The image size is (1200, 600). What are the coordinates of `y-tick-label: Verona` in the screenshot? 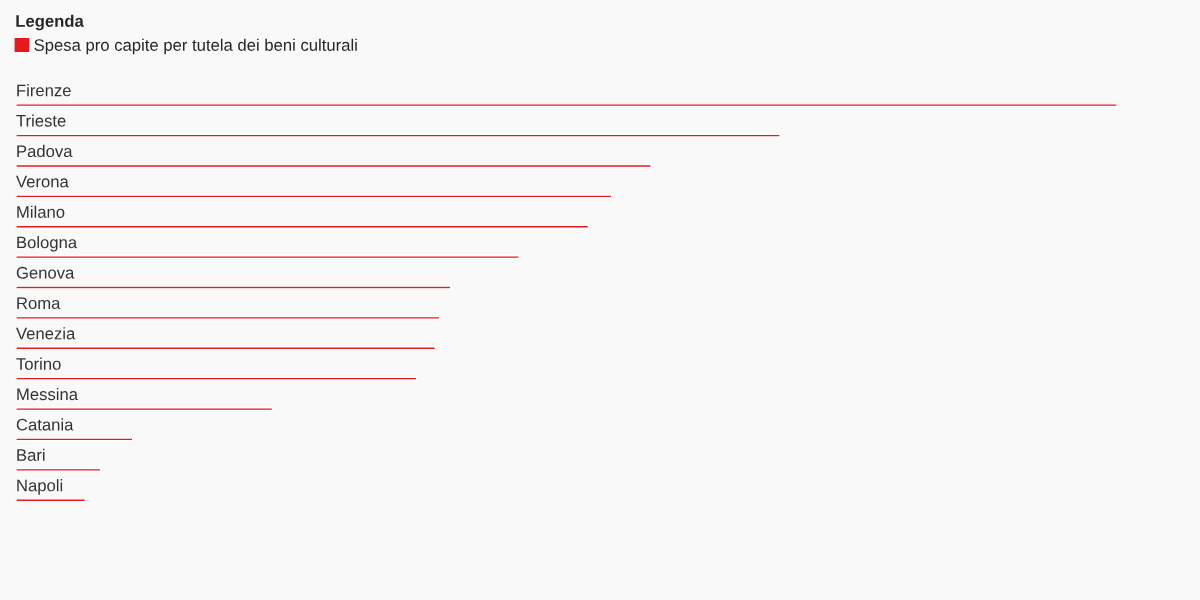 It's located at (42, 181).